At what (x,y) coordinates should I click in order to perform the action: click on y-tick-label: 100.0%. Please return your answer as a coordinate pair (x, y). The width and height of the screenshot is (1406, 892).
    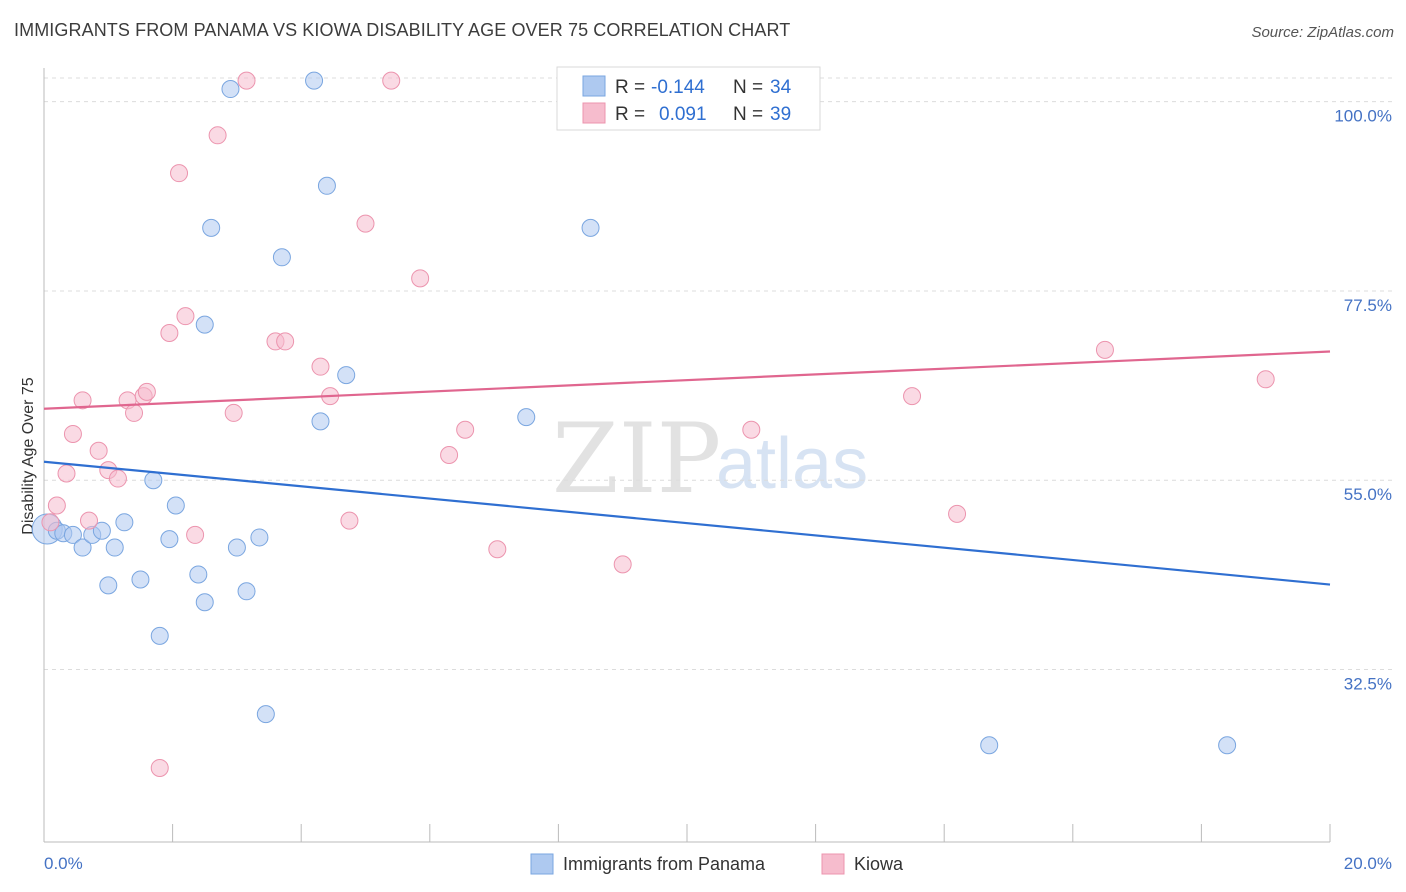
    Looking at the image, I should click on (1363, 116).